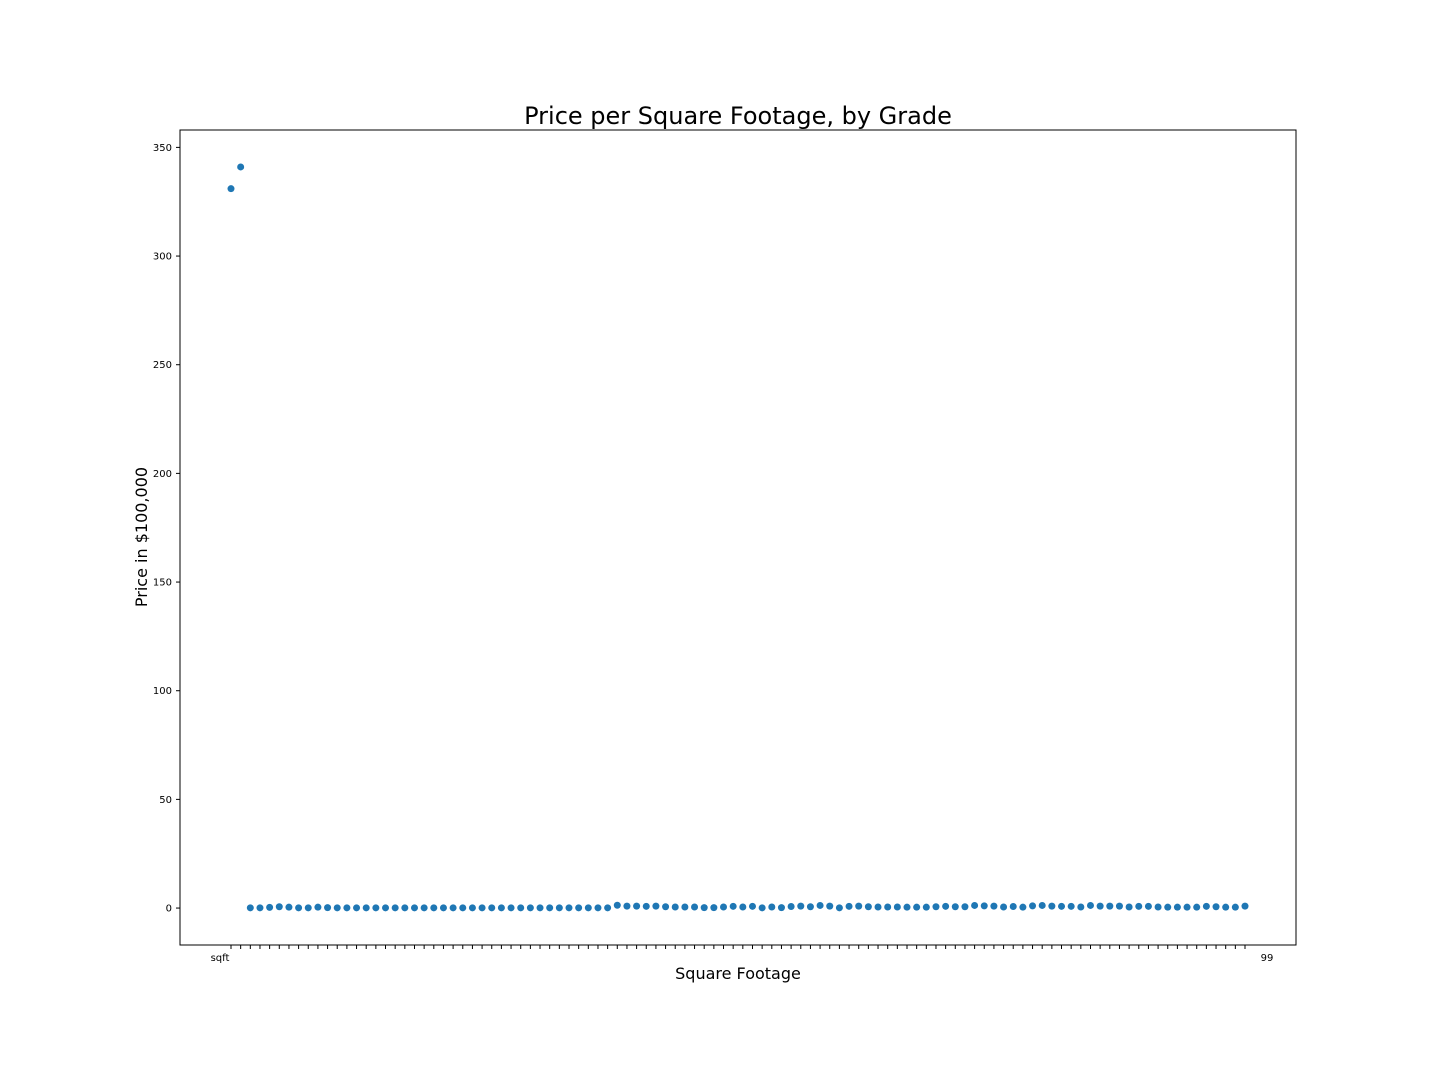 The height and width of the screenshot is (1080, 1440). What do you see at coordinates (1267, 958) in the screenshot?
I see `x-tick-label-last: 99` at bounding box center [1267, 958].